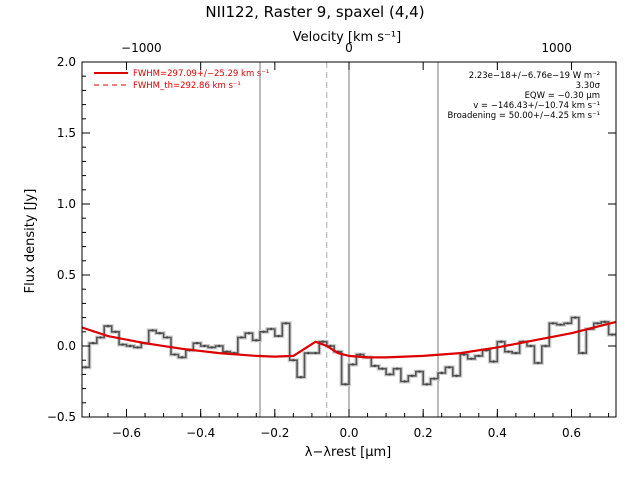 Image resolution: width=640 pixels, height=480 pixels. What do you see at coordinates (523, 116) in the screenshot?
I see `annotation-text: Broadening = 50.00+/−4.25 km s⁻¹` at bounding box center [523, 116].